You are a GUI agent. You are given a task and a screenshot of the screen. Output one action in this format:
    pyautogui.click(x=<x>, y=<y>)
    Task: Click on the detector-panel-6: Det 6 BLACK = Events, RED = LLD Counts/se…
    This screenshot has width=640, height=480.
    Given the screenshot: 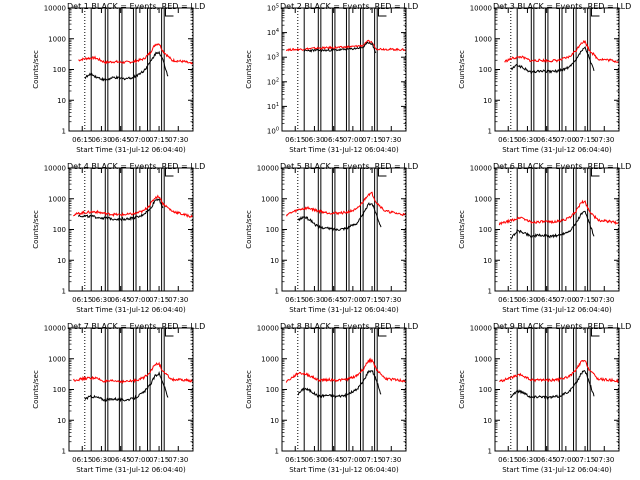 What is the action you would take?
    pyautogui.click(x=544, y=238)
    